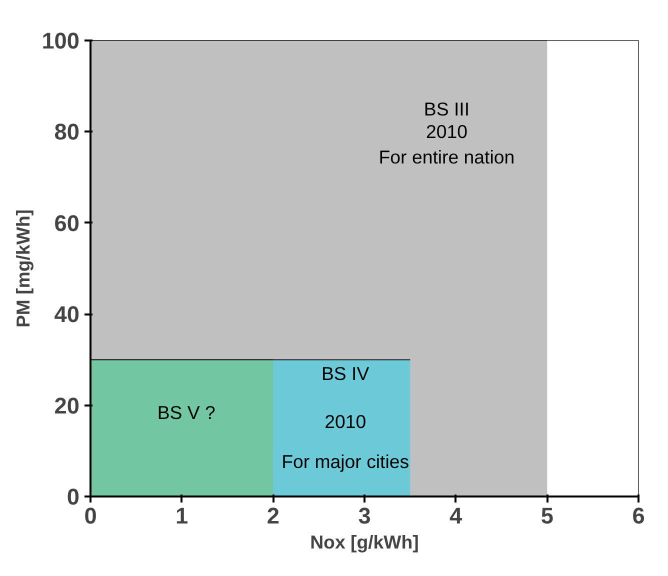 The image size is (668, 576). Describe the element at coordinates (90, 515) in the screenshot. I see `x-tick-label: 0` at that location.